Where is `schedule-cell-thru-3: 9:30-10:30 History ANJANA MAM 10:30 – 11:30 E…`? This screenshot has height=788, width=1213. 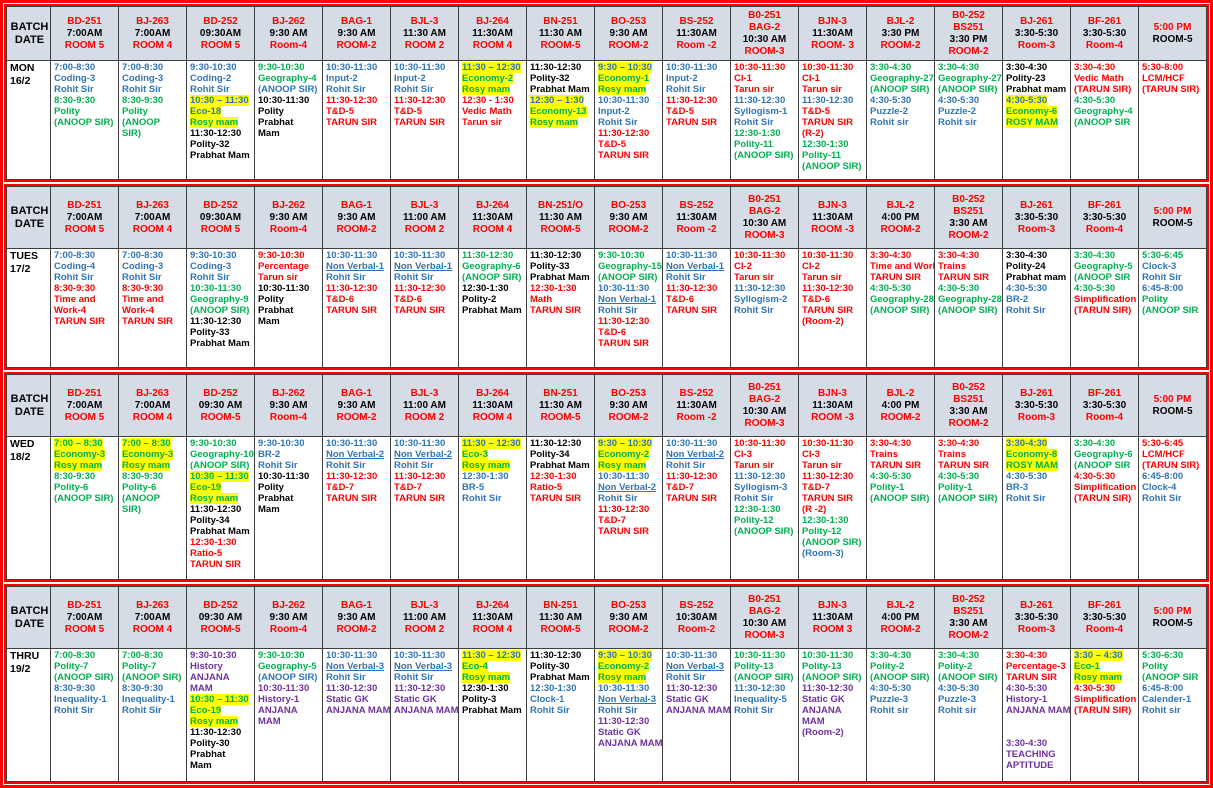
schedule-cell-thru-3: 9:30-10:30 History ANJANA MAM 10:30 – 11:30 E… is located at coordinates (220, 715).